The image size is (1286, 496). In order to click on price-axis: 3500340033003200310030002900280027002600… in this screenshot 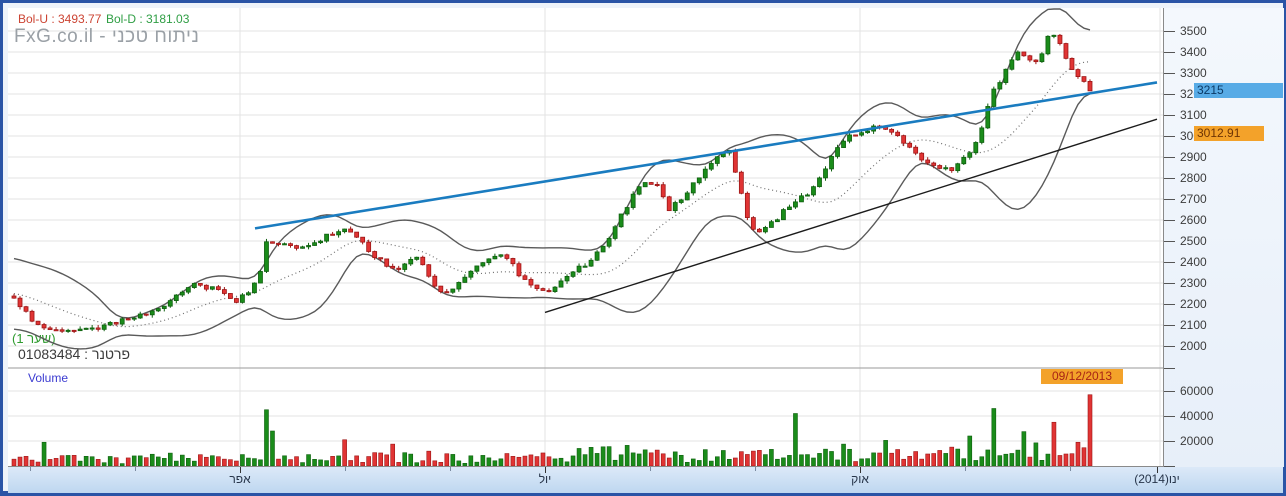, I will do `click(1223, 237)`.